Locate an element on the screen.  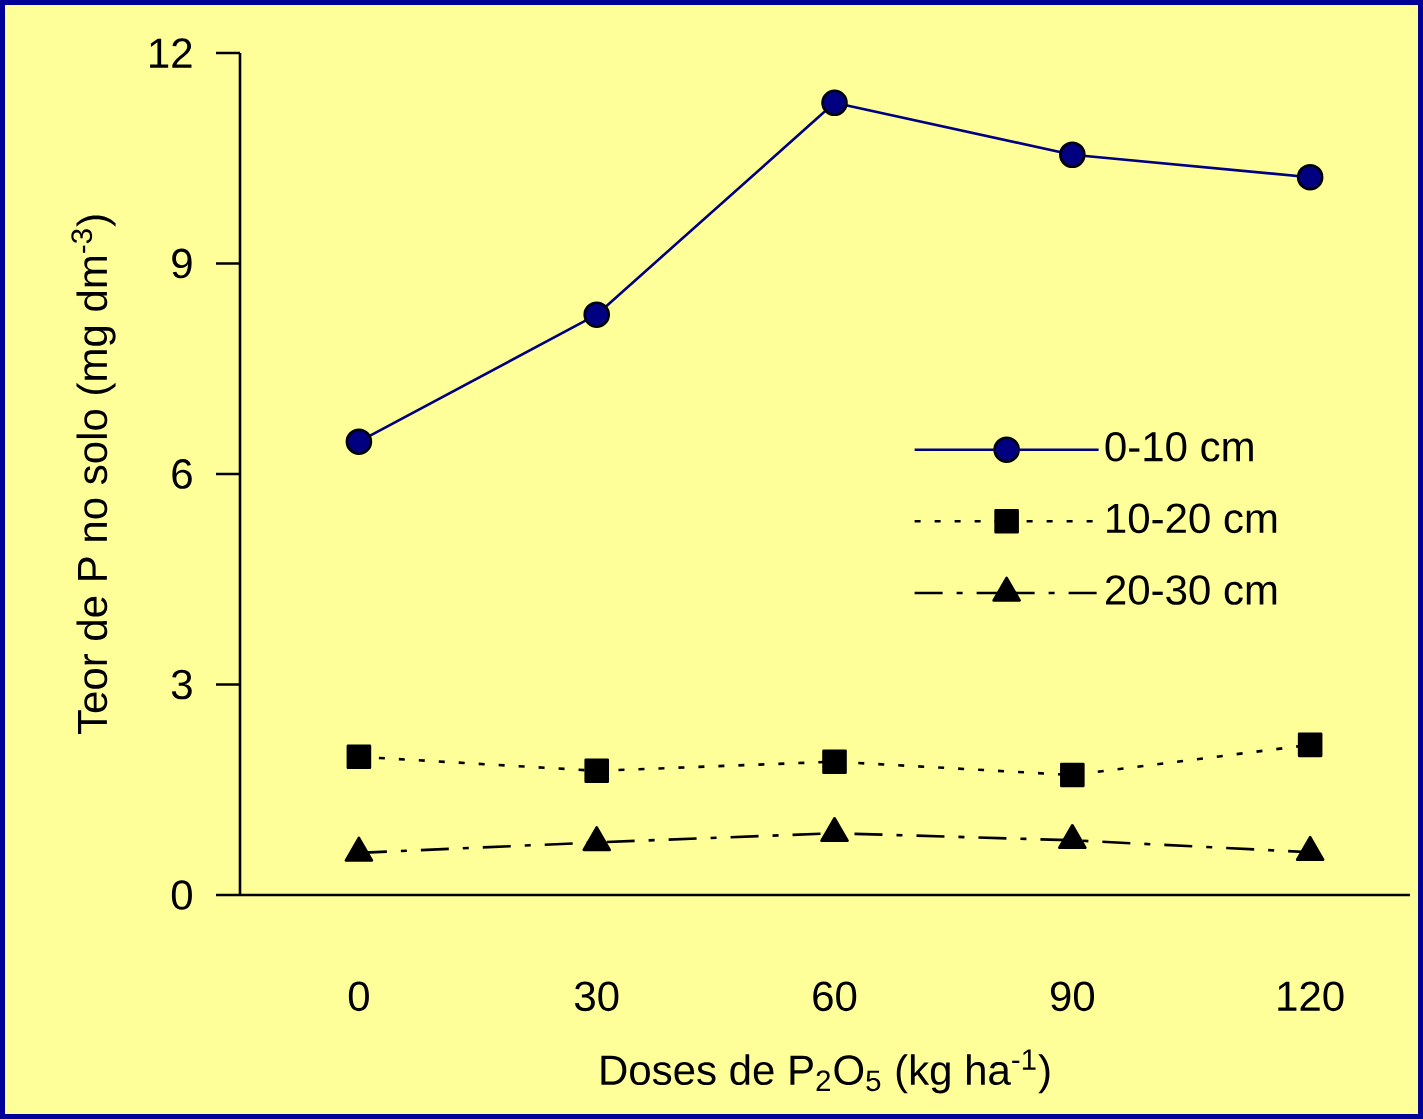
y-tick-label: 3 is located at coordinates (181, 684).